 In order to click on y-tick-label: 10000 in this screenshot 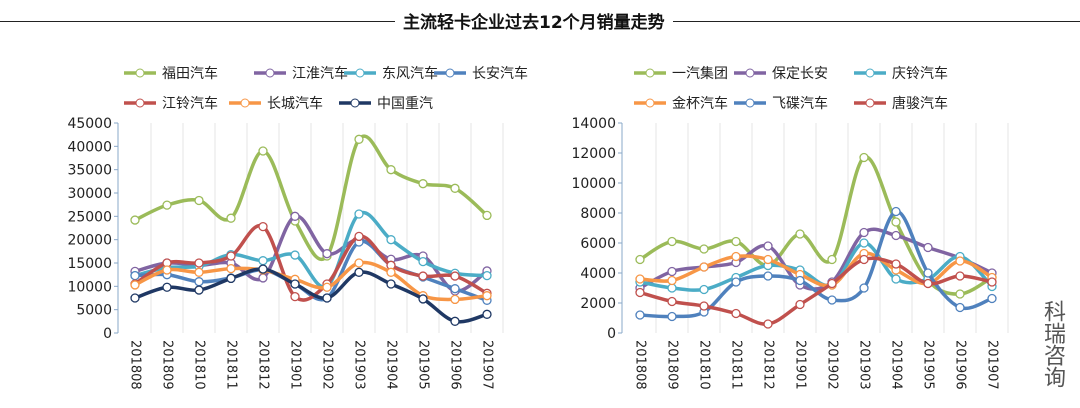, I will do `click(89, 287)`.